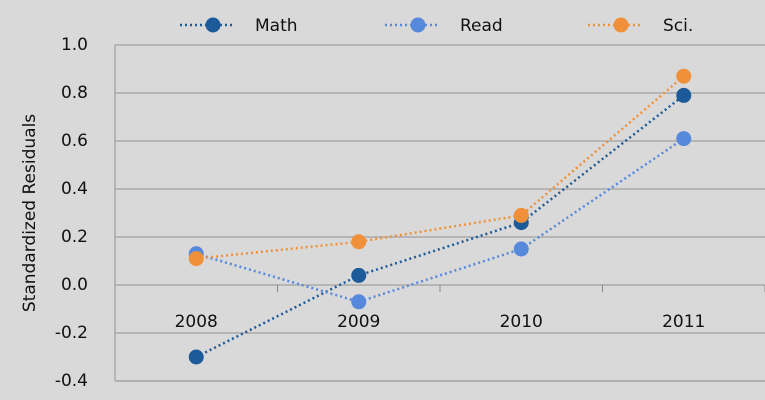 This screenshot has width=765, height=400. Describe the element at coordinates (74, 93) in the screenshot. I see `y-tick-label: 0.8` at that location.